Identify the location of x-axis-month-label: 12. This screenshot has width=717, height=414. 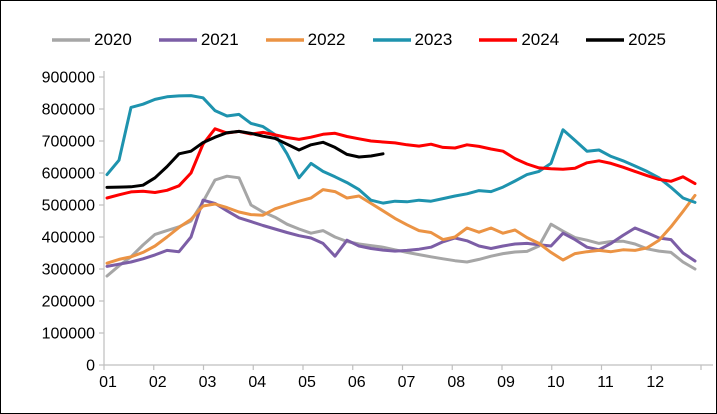
(655, 382).